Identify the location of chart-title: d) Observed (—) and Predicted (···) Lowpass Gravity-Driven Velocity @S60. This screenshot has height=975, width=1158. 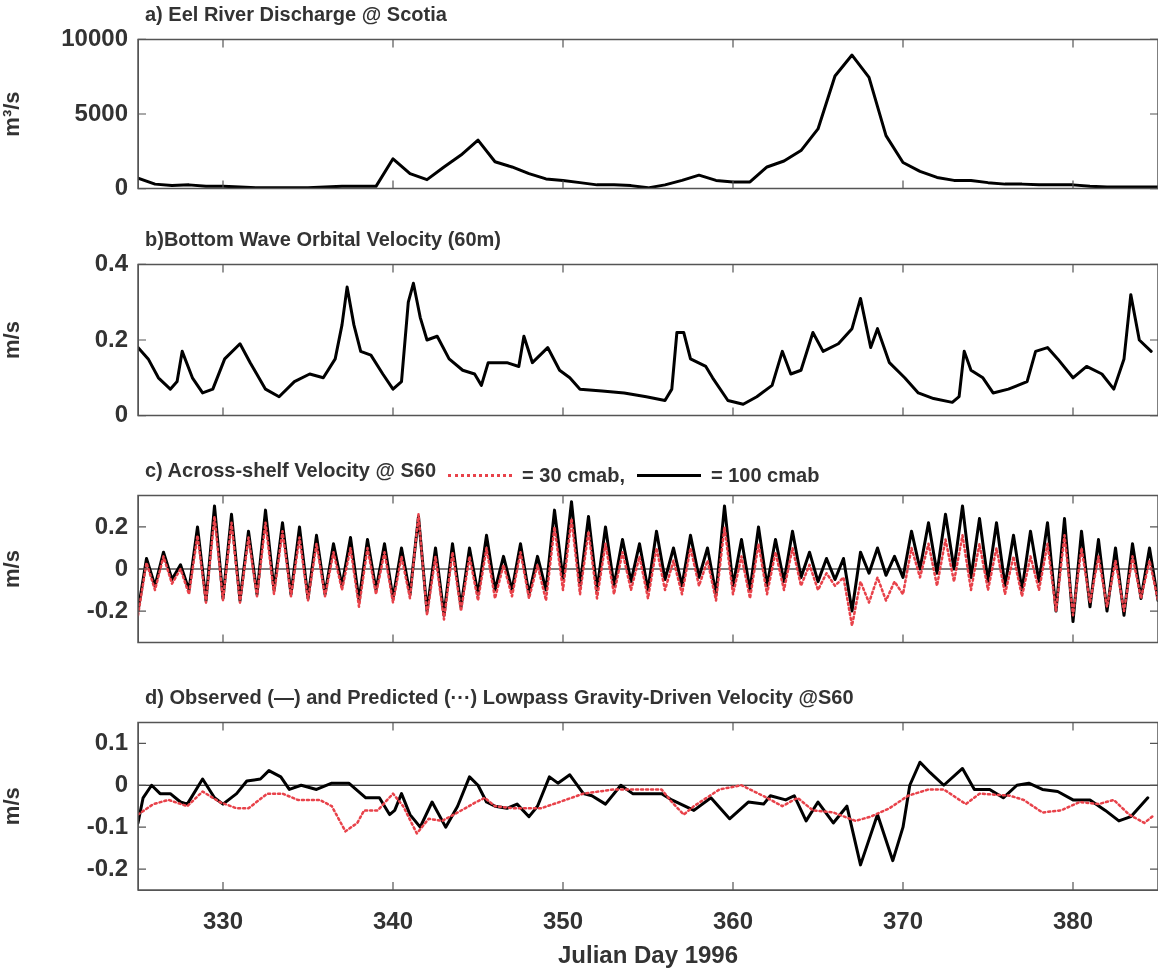
(499, 697).